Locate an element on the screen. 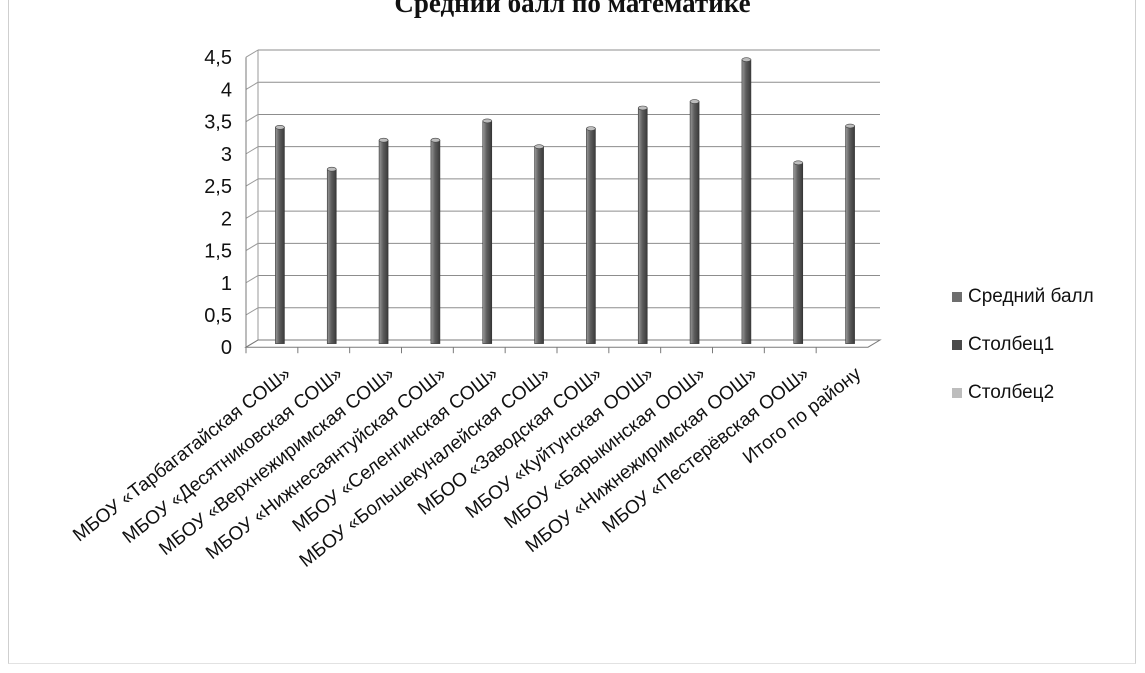 This screenshot has width=1145, height=673. chart-title: Средний балл по математике is located at coordinates (572, 9).